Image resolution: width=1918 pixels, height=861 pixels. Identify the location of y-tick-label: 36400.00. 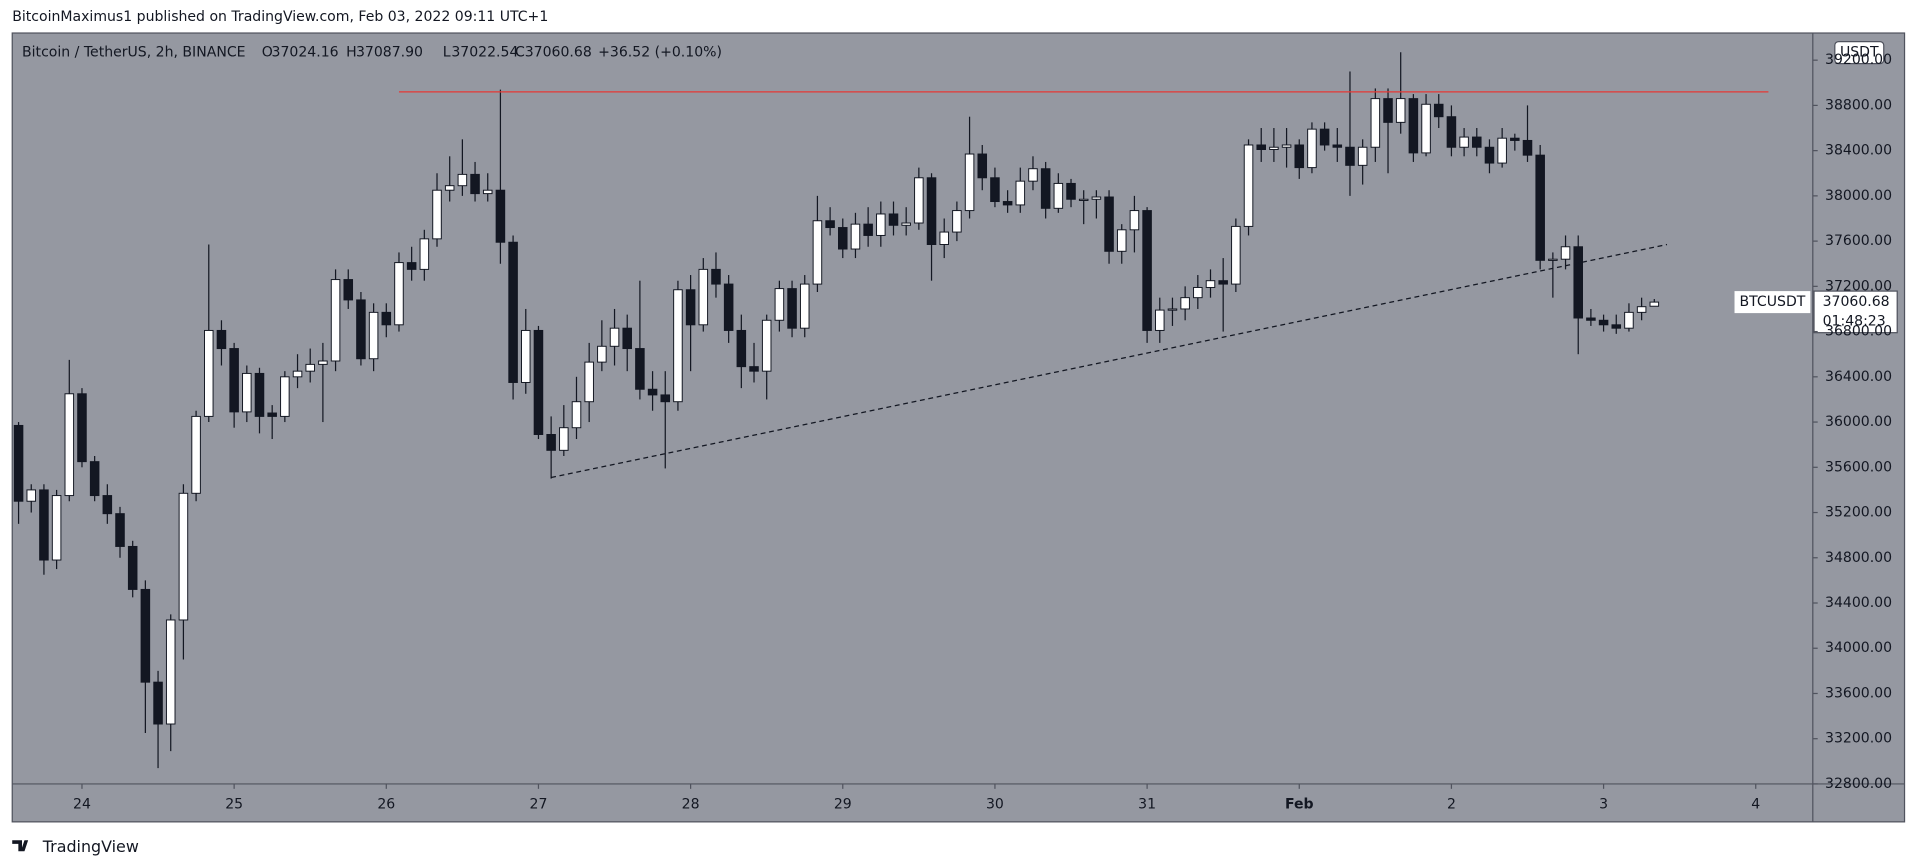
(1858, 377).